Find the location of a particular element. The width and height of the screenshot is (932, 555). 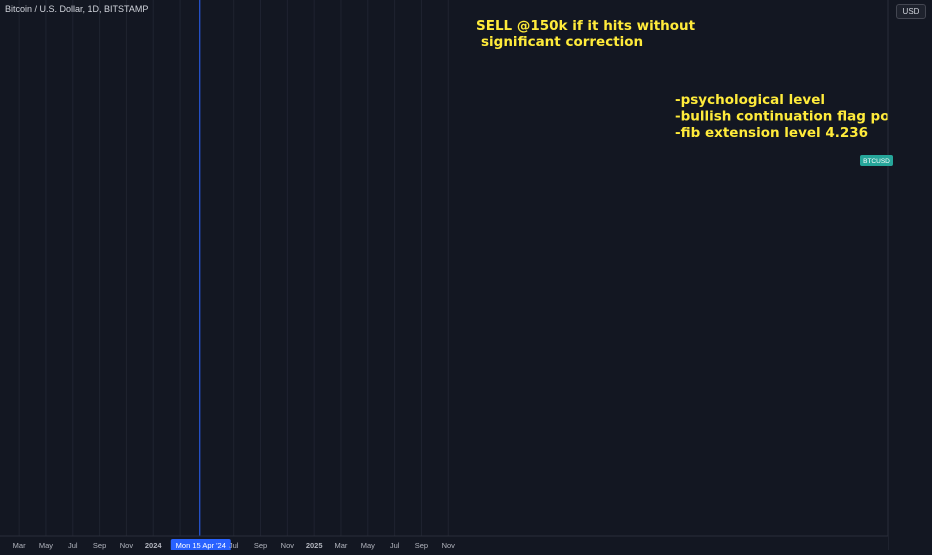

crosshair-date-tag is located at coordinates (200, 545).